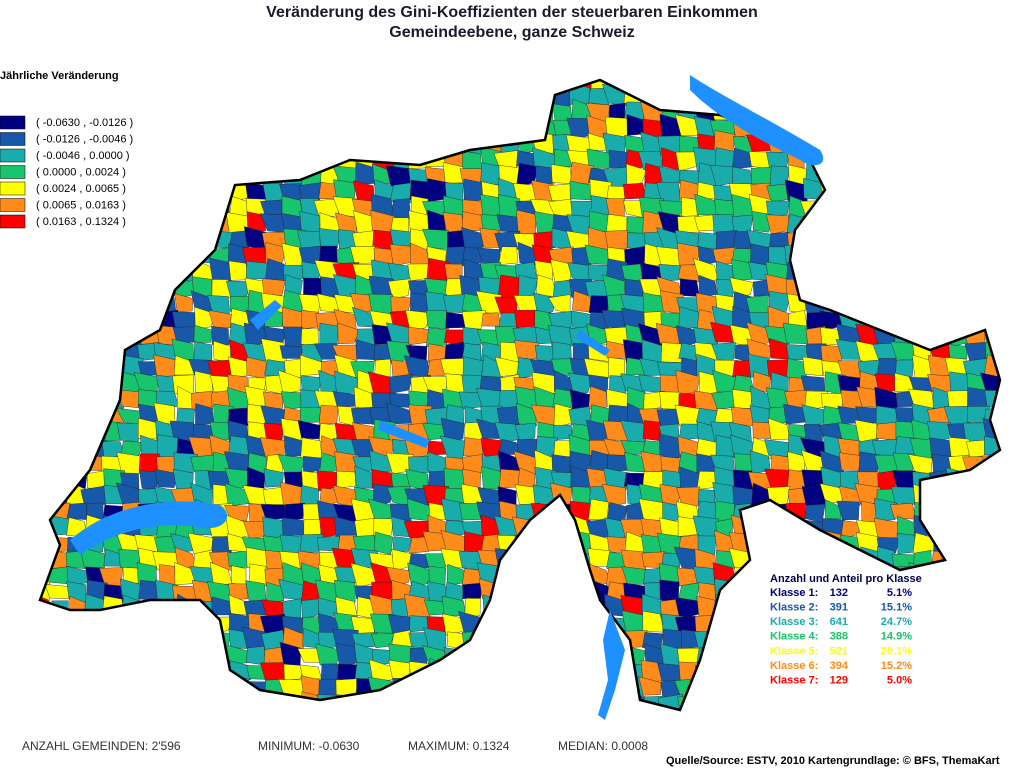 The height and width of the screenshot is (768, 1024). What do you see at coordinates (794, 666) in the screenshot?
I see `class-label: Klasse 6:` at bounding box center [794, 666].